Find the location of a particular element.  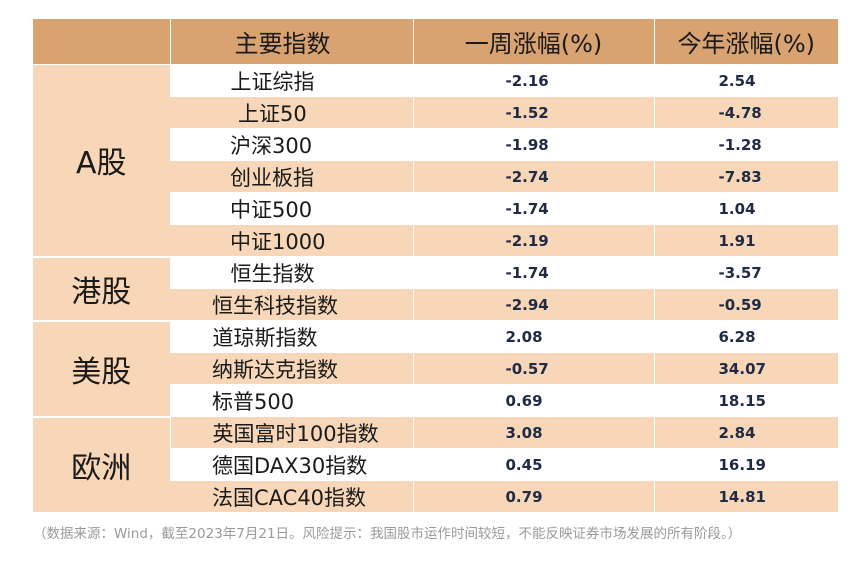

table-row: 中证1000 -2.19 1.91 is located at coordinates (435, 240).